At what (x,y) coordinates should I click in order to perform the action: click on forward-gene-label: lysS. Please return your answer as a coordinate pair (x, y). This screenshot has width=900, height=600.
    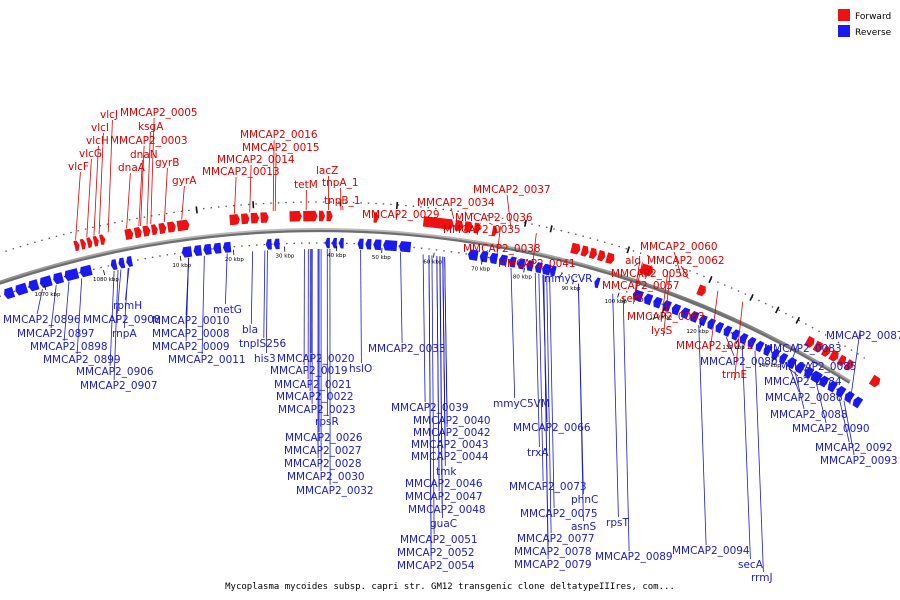
    Looking at the image, I should click on (662, 331).